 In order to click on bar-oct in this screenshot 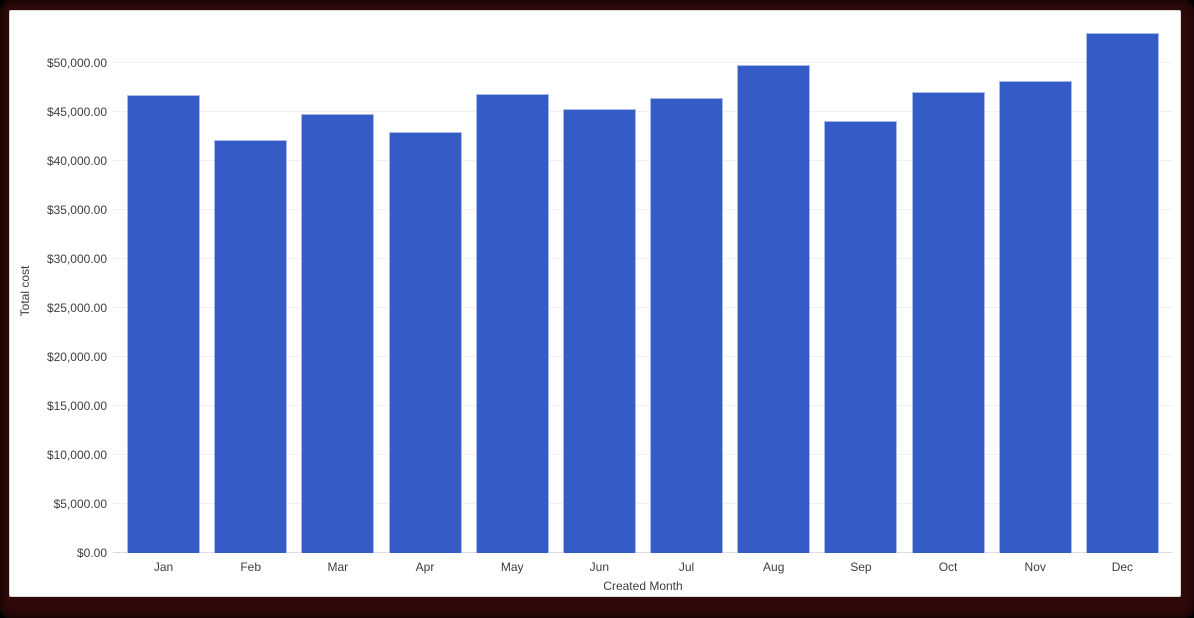, I will do `click(948, 322)`.